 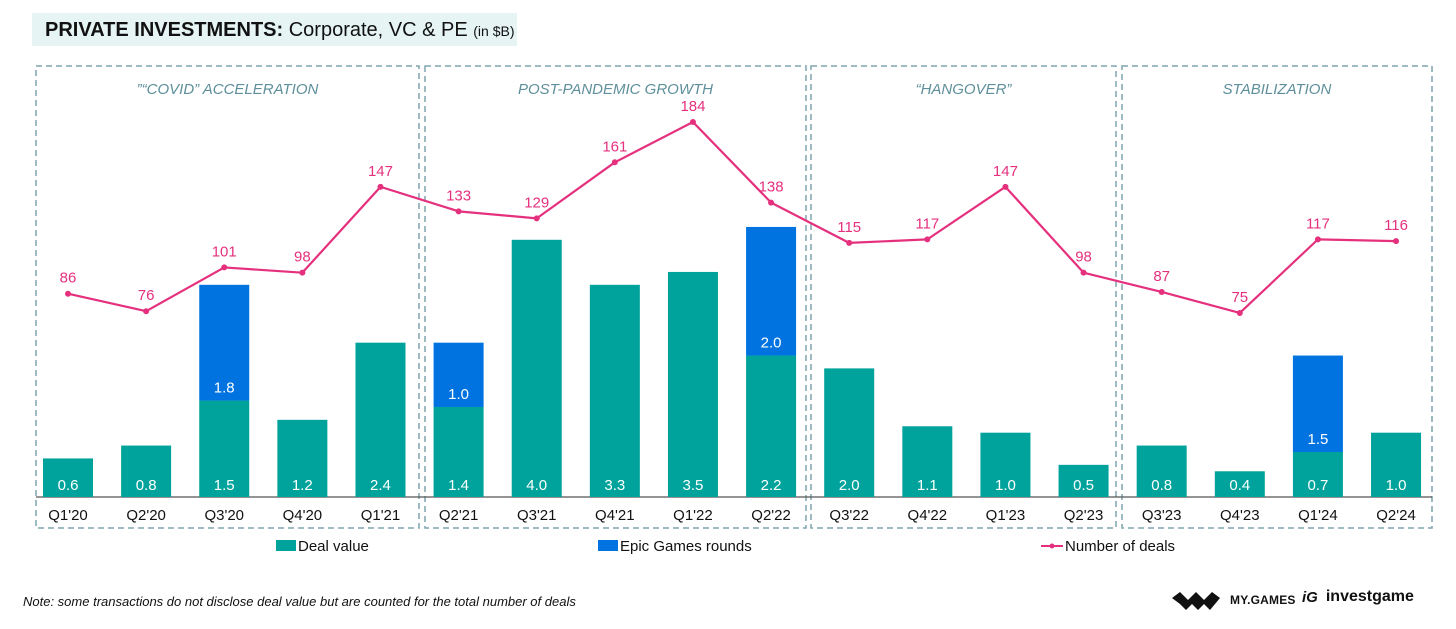 I want to click on x-tick-label: Q2'20, so click(x=146, y=515).